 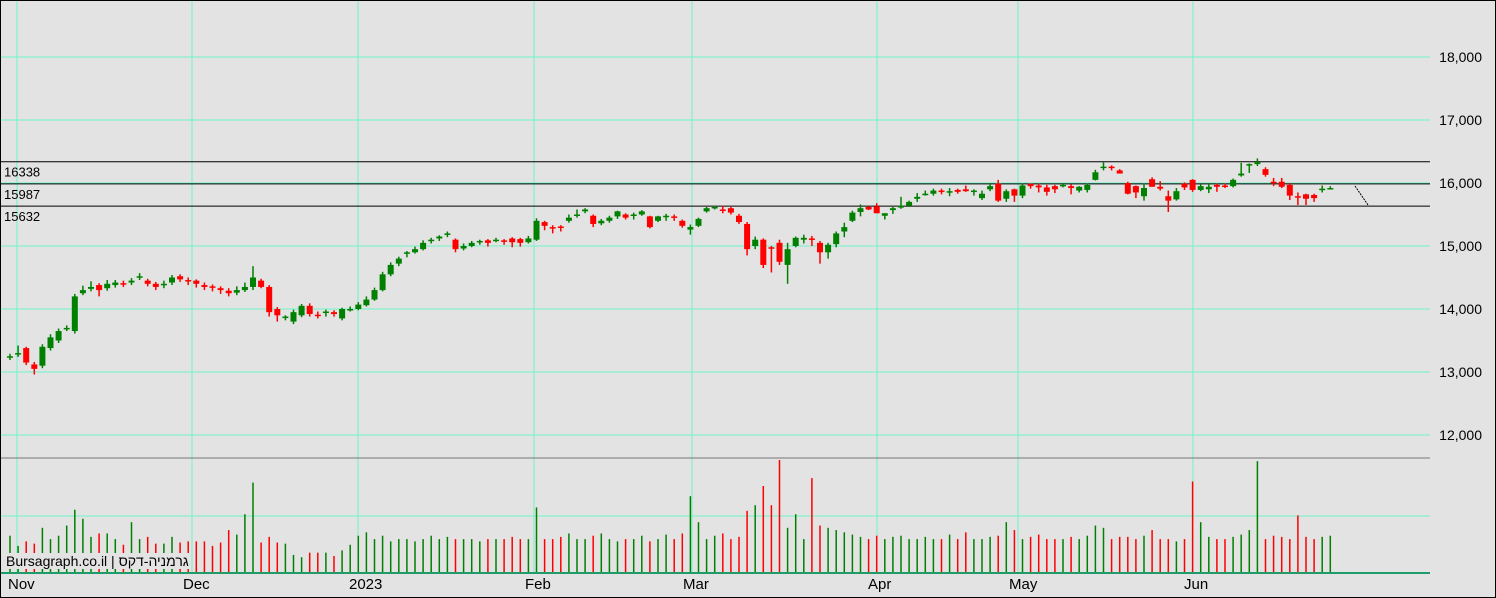 I want to click on x-tick-label: Jun, so click(x=1196, y=584).